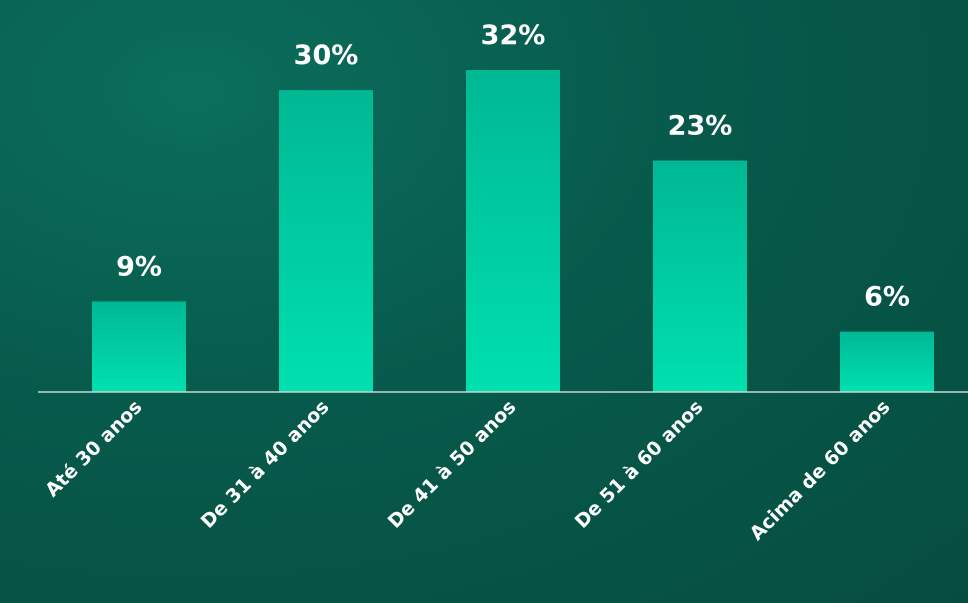 The height and width of the screenshot is (603, 968). Describe the element at coordinates (452, 464) in the screenshot. I see `category-tick-label: De 41 à 50 anos` at that location.